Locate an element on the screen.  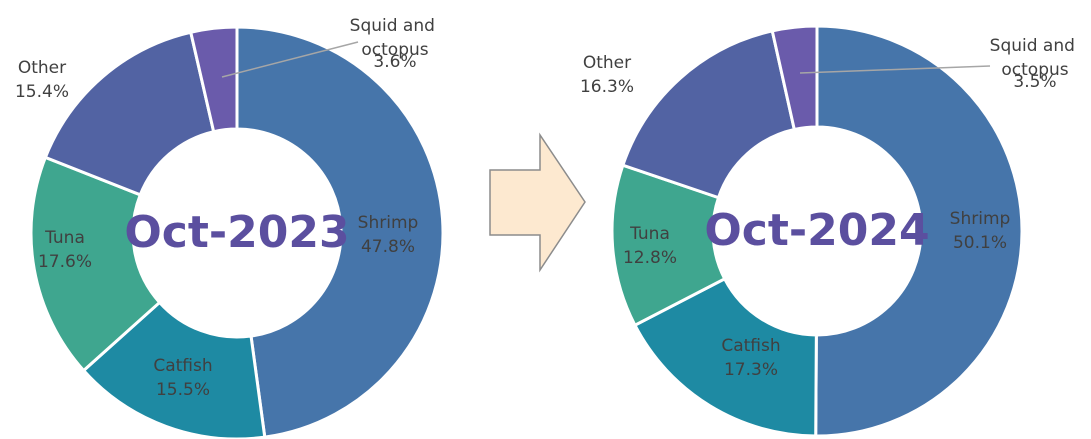
slice-value: 17.3% is located at coordinates (751, 370).